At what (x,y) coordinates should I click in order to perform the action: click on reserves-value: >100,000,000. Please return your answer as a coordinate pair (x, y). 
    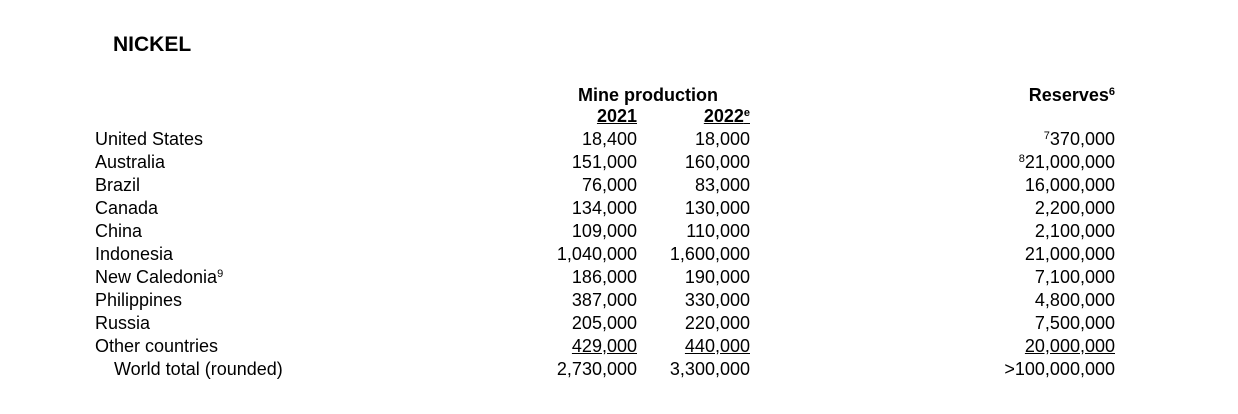
    Looking at the image, I should click on (1059, 369).